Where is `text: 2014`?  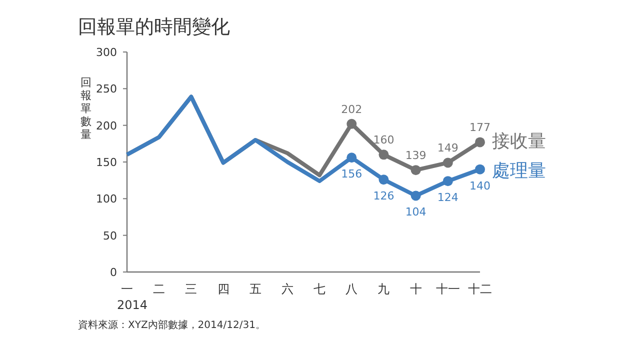 text: 2014 is located at coordinates (132, 305).